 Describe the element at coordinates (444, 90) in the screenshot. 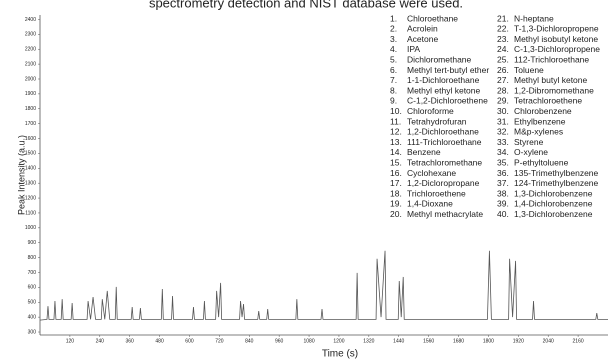

I see `legend-name: Methyl ethyl ketone` at that location.